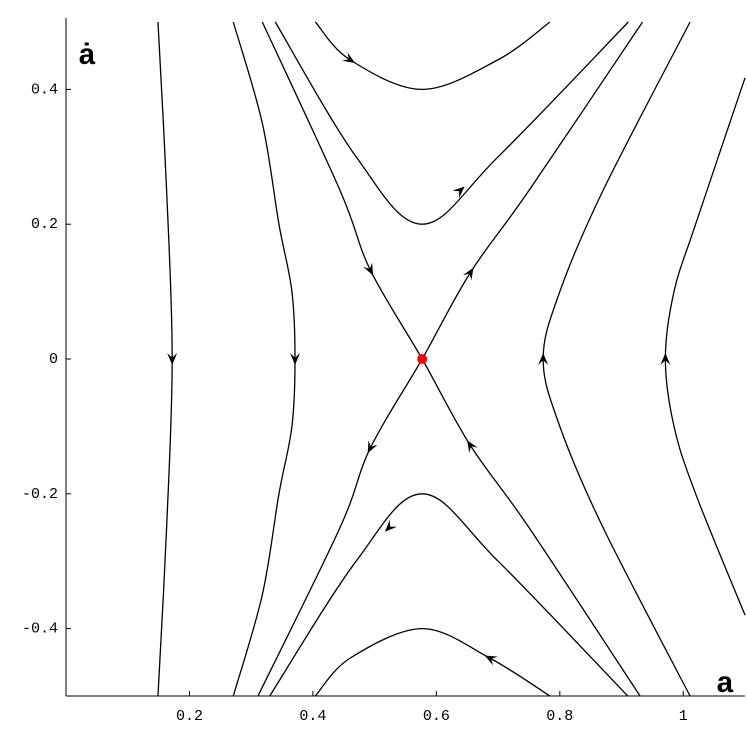 This screenshot has height=747, width=747. What do you see at coordinates (683, 716) in the screenshot?
I see `x-tick-label: 1` at bounding box center [683, 716].